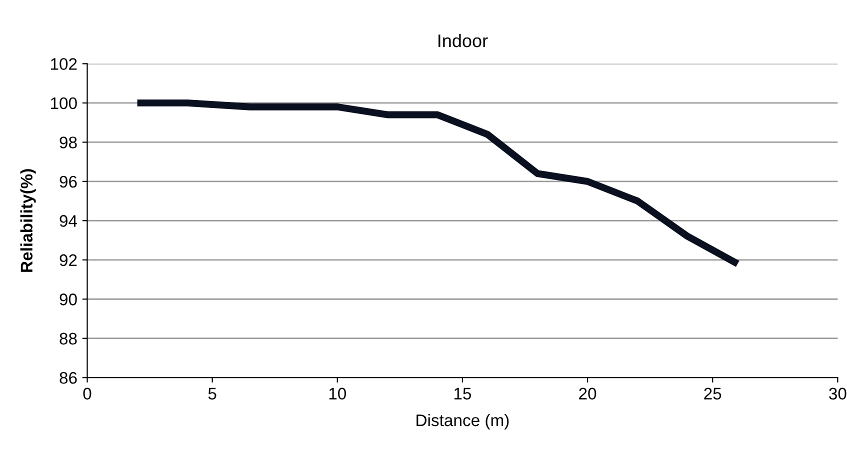 Image resolution: width=847 pixels, height=472 pixels. What do you see at coordinates (68, 338) in the screenshot?
I see `y-tick-label: 88` at bounding box center [68, 338].